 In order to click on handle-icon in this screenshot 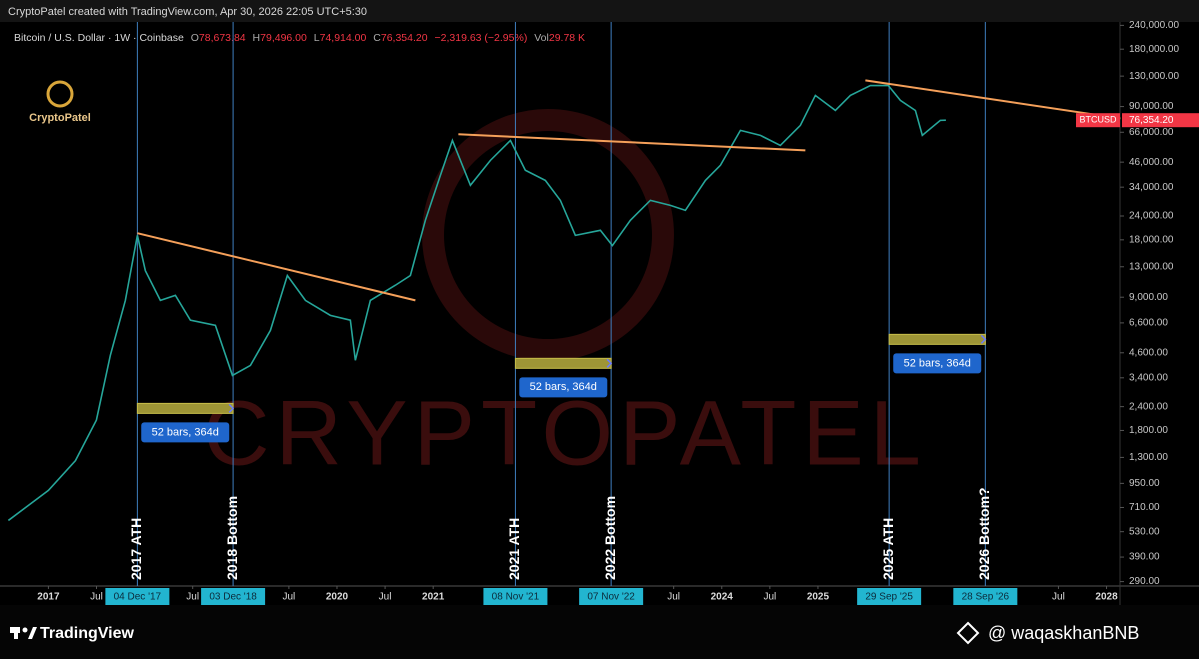, I will do `click(968, 633)`.